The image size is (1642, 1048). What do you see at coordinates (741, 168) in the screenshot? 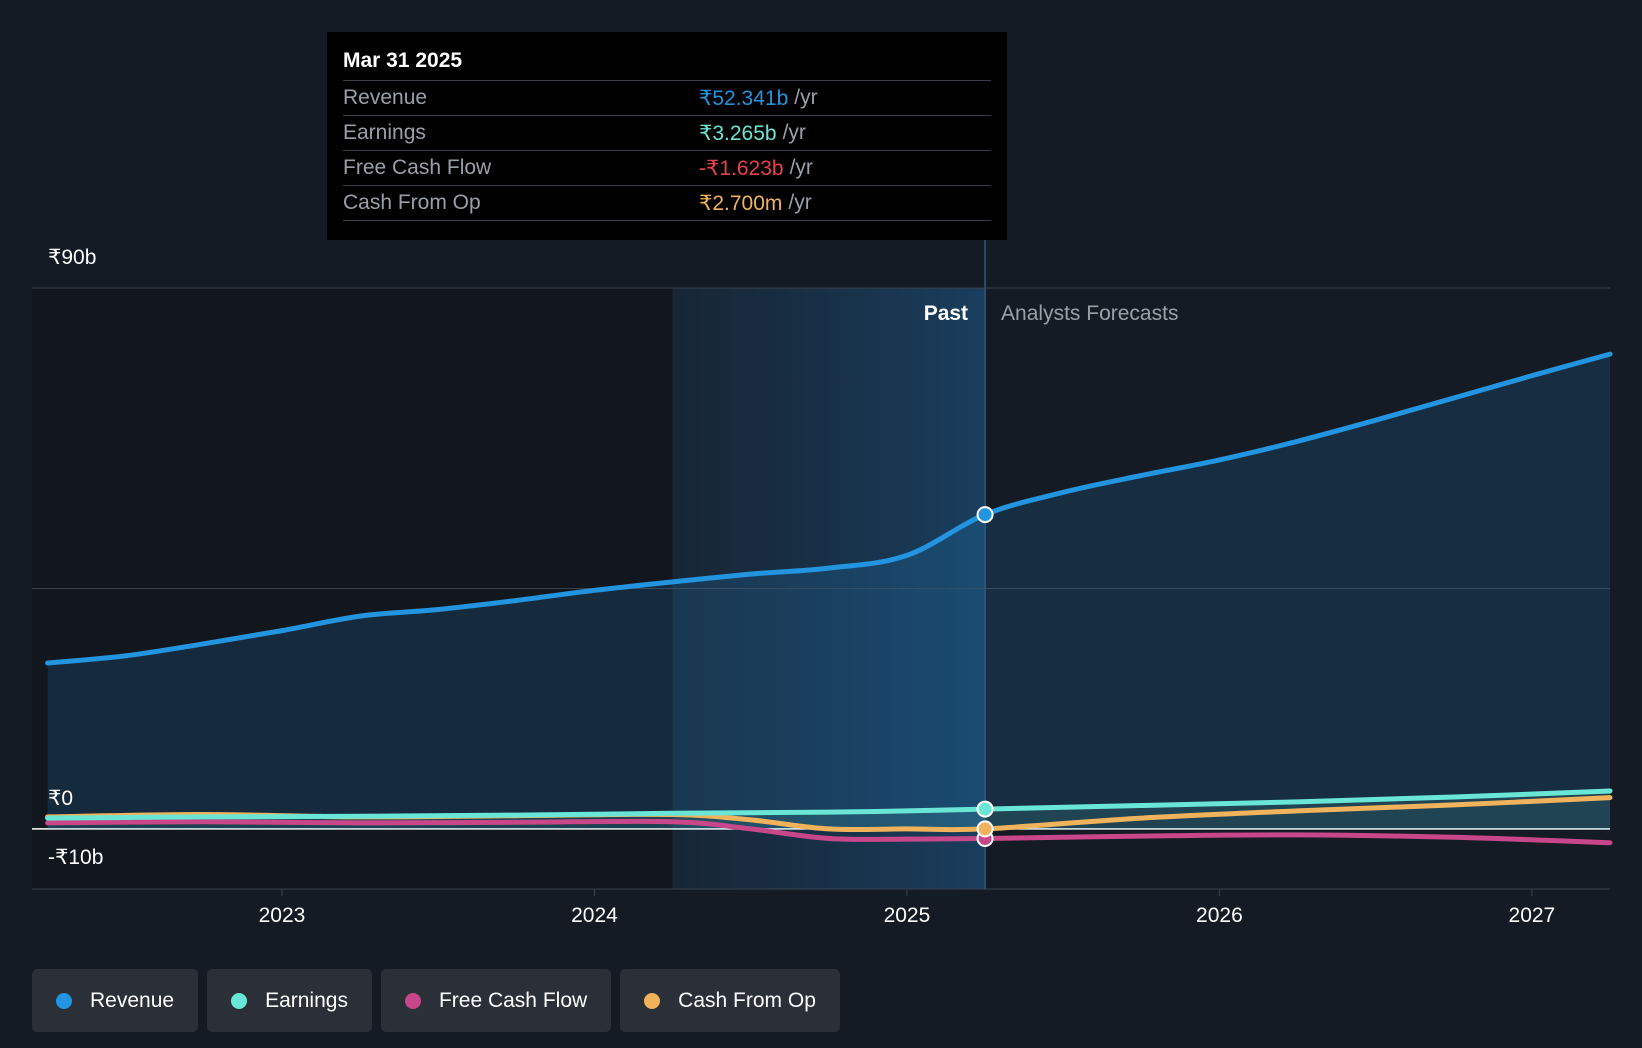
I see `tooltip-value: -₹1.623b` at bounding box center [741, 168].